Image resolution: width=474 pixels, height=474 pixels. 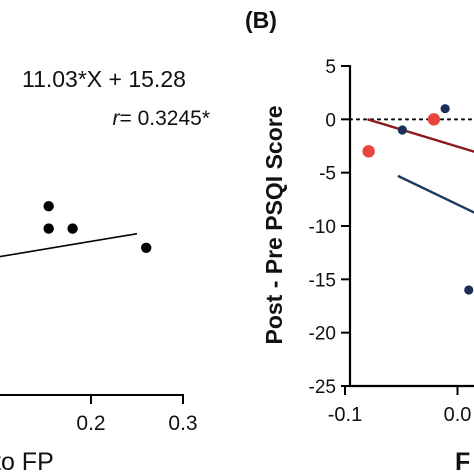 I want to click on panel-b-x-tick-labels: -0.1 0.0, so click(x=400, y=415).